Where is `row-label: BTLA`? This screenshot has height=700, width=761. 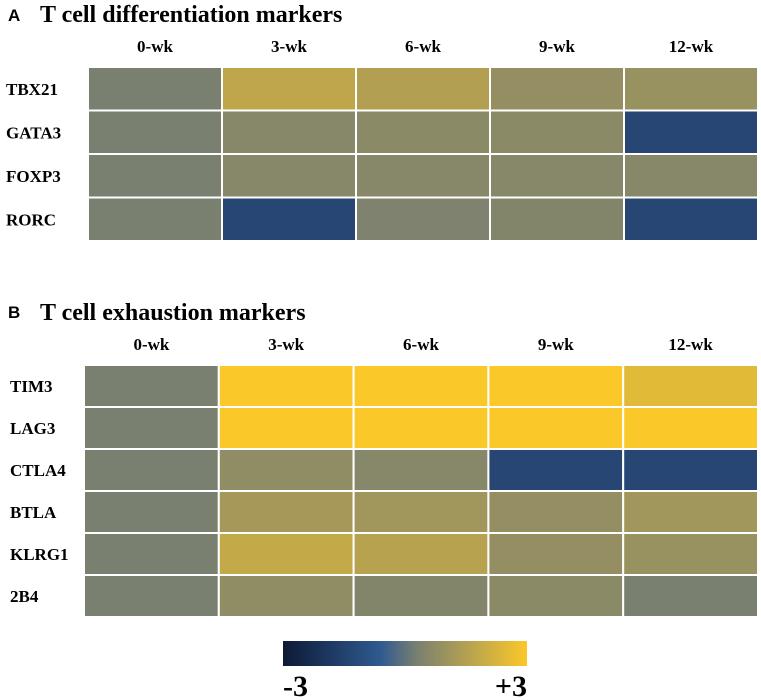
row-label: BTLA is located at coordinates (33, 512).